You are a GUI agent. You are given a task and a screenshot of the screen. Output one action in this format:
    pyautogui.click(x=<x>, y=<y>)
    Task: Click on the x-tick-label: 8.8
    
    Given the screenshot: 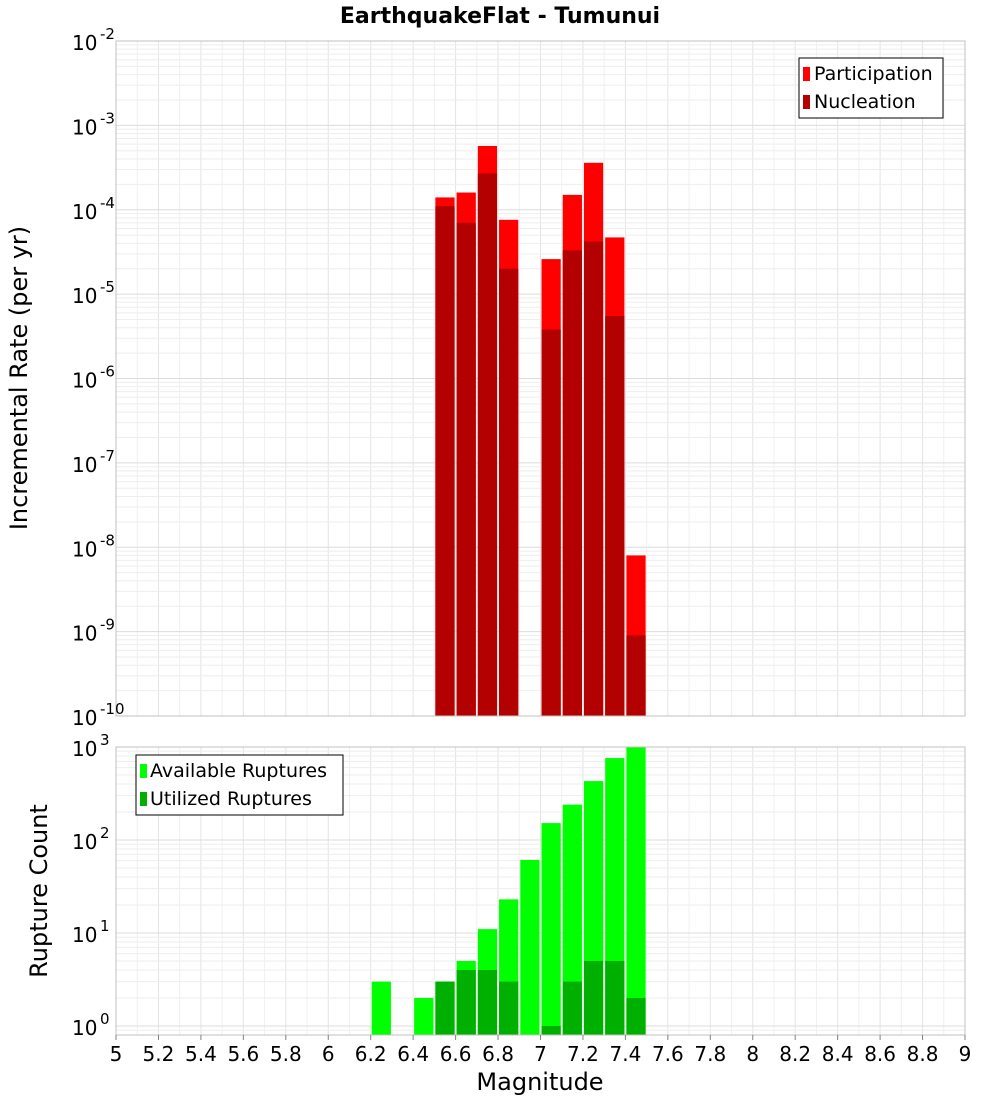 What is the action you would take?
    pyautogui.click(x=923, y=1054)
    